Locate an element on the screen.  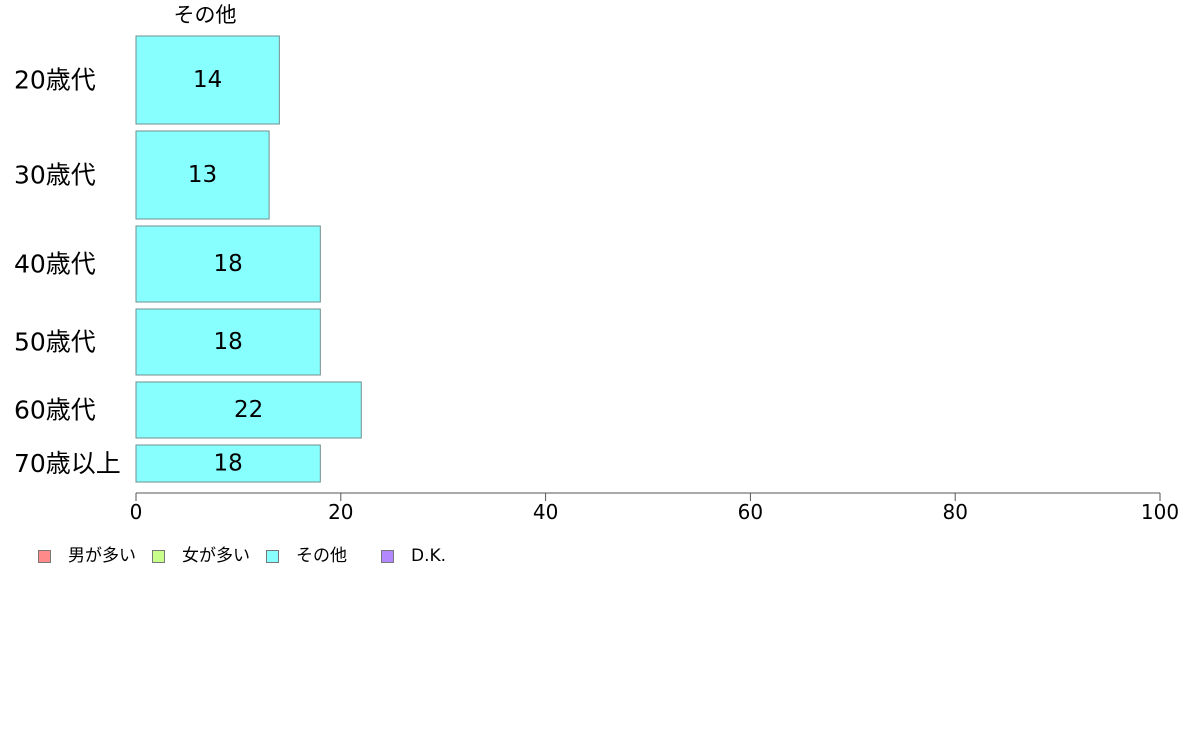
bar-other-60s is located at coordinates (248, 410).